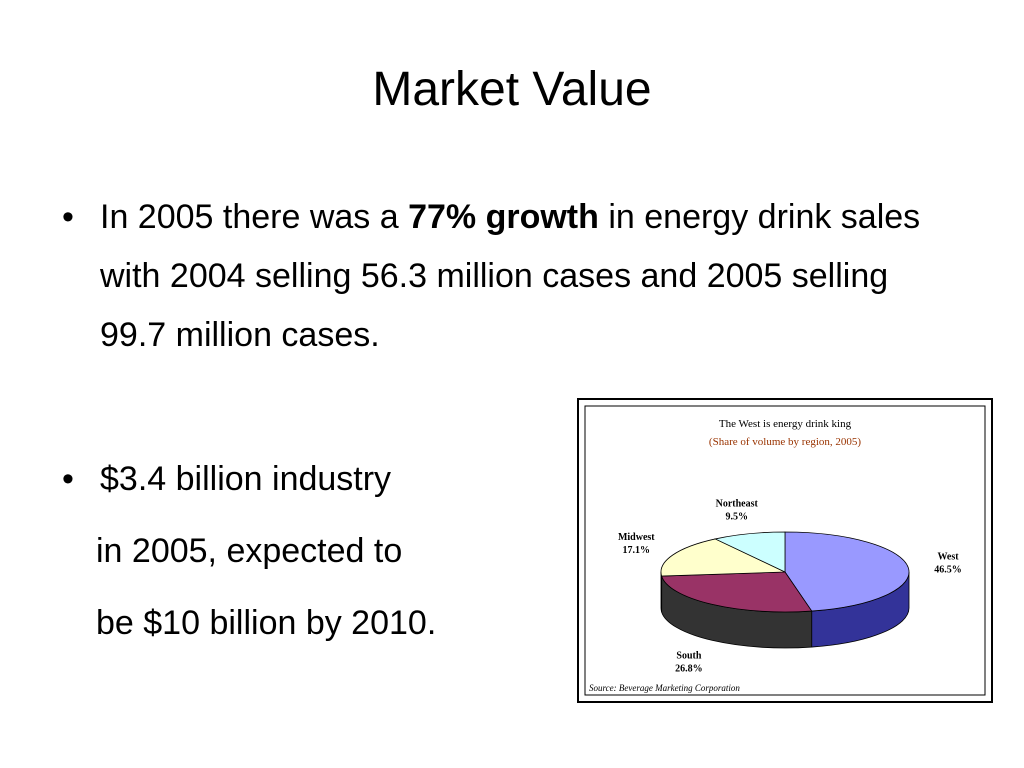 This screenshot has height=768, width=1024. Describe the element at coordinates (503, 217) in the screenshot. I see `text-run: 77% growth` at that location.